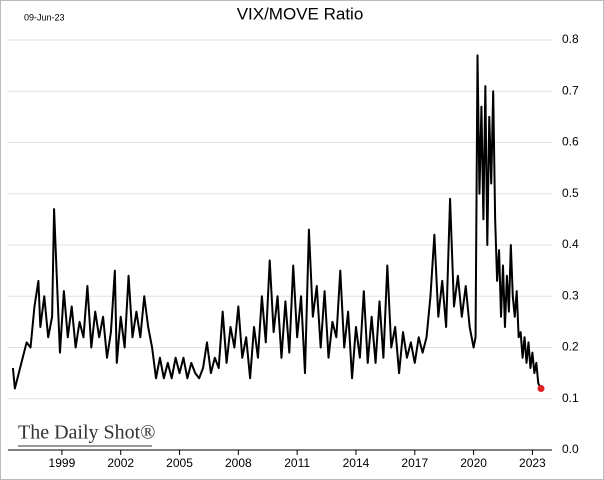  What do you see at coordinates (356, 463) in the screenshot?
I see `x-tick-label: 2014` at bounding box center [356, 463].